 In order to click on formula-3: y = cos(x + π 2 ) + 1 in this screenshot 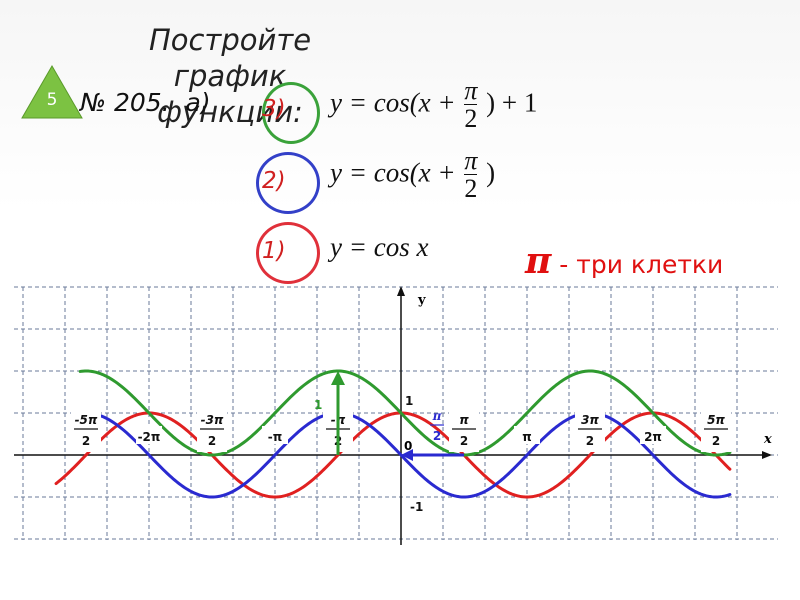, I will do `click(433, 105)`.